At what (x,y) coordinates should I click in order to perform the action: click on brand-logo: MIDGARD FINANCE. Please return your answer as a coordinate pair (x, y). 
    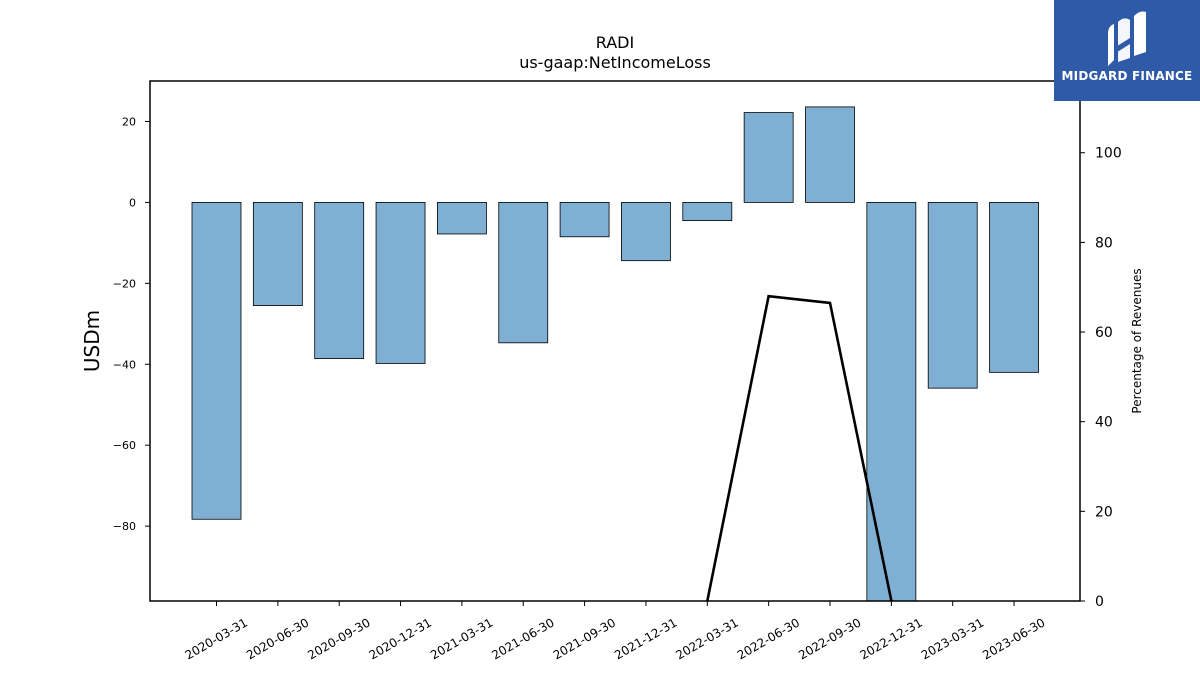
    Looking at the image, I should click on (1127, 50).